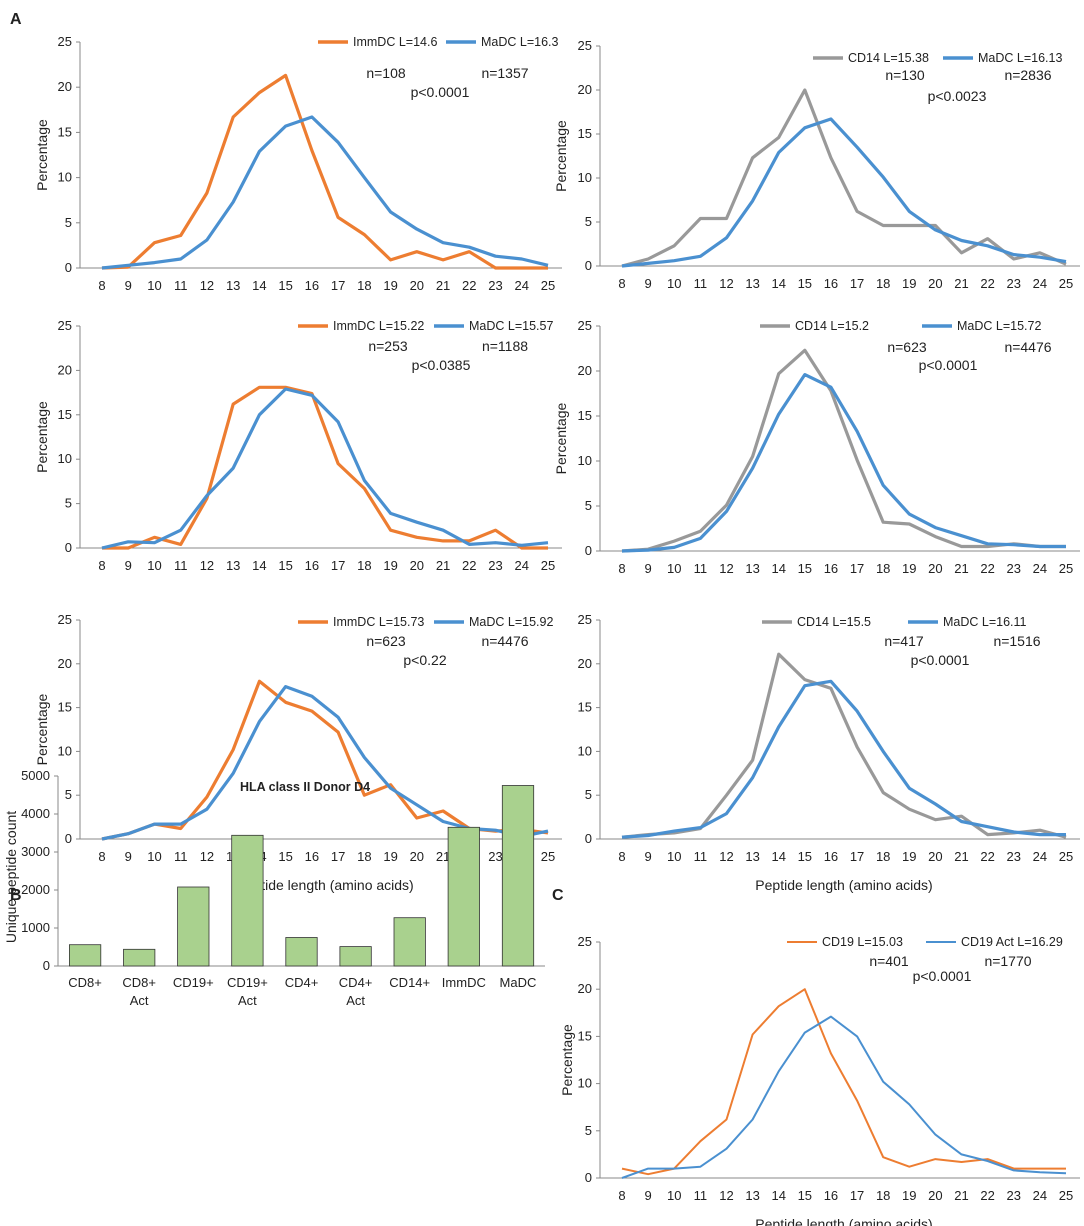 The height and width of the screenshot is (1226, 1084). I want to click on legend-entry-2: MaDC L=15.92, so click(511, 622).